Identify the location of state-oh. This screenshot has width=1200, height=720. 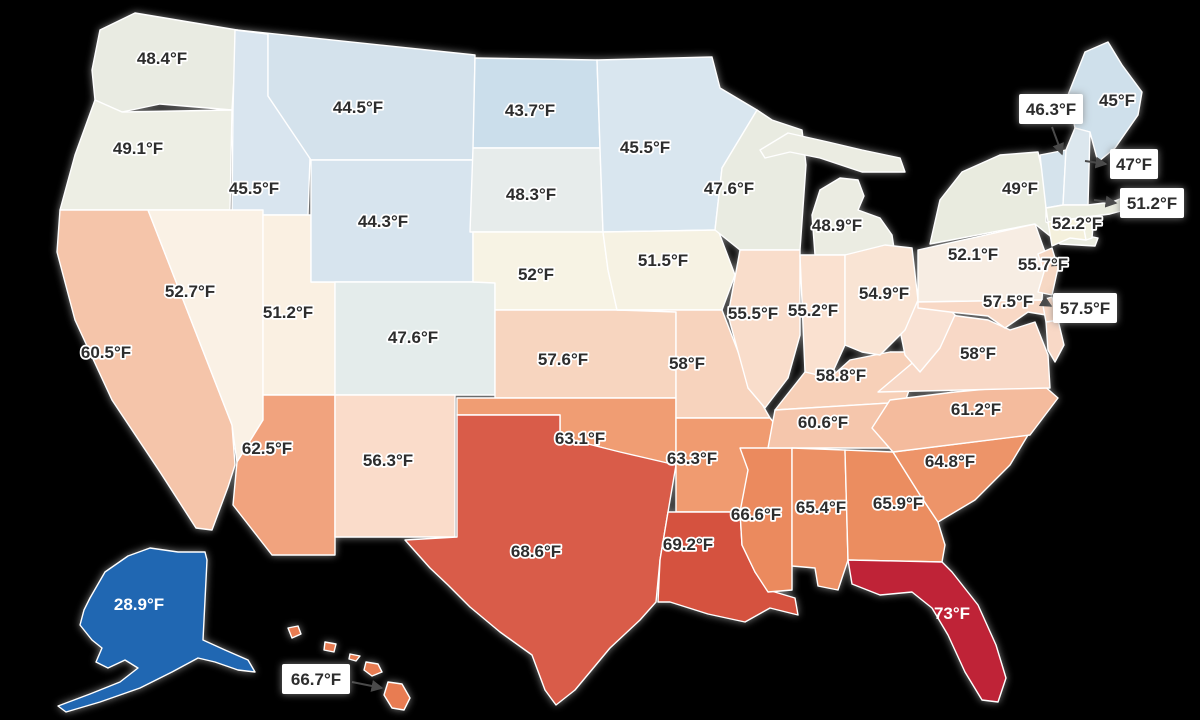
(881, 300).